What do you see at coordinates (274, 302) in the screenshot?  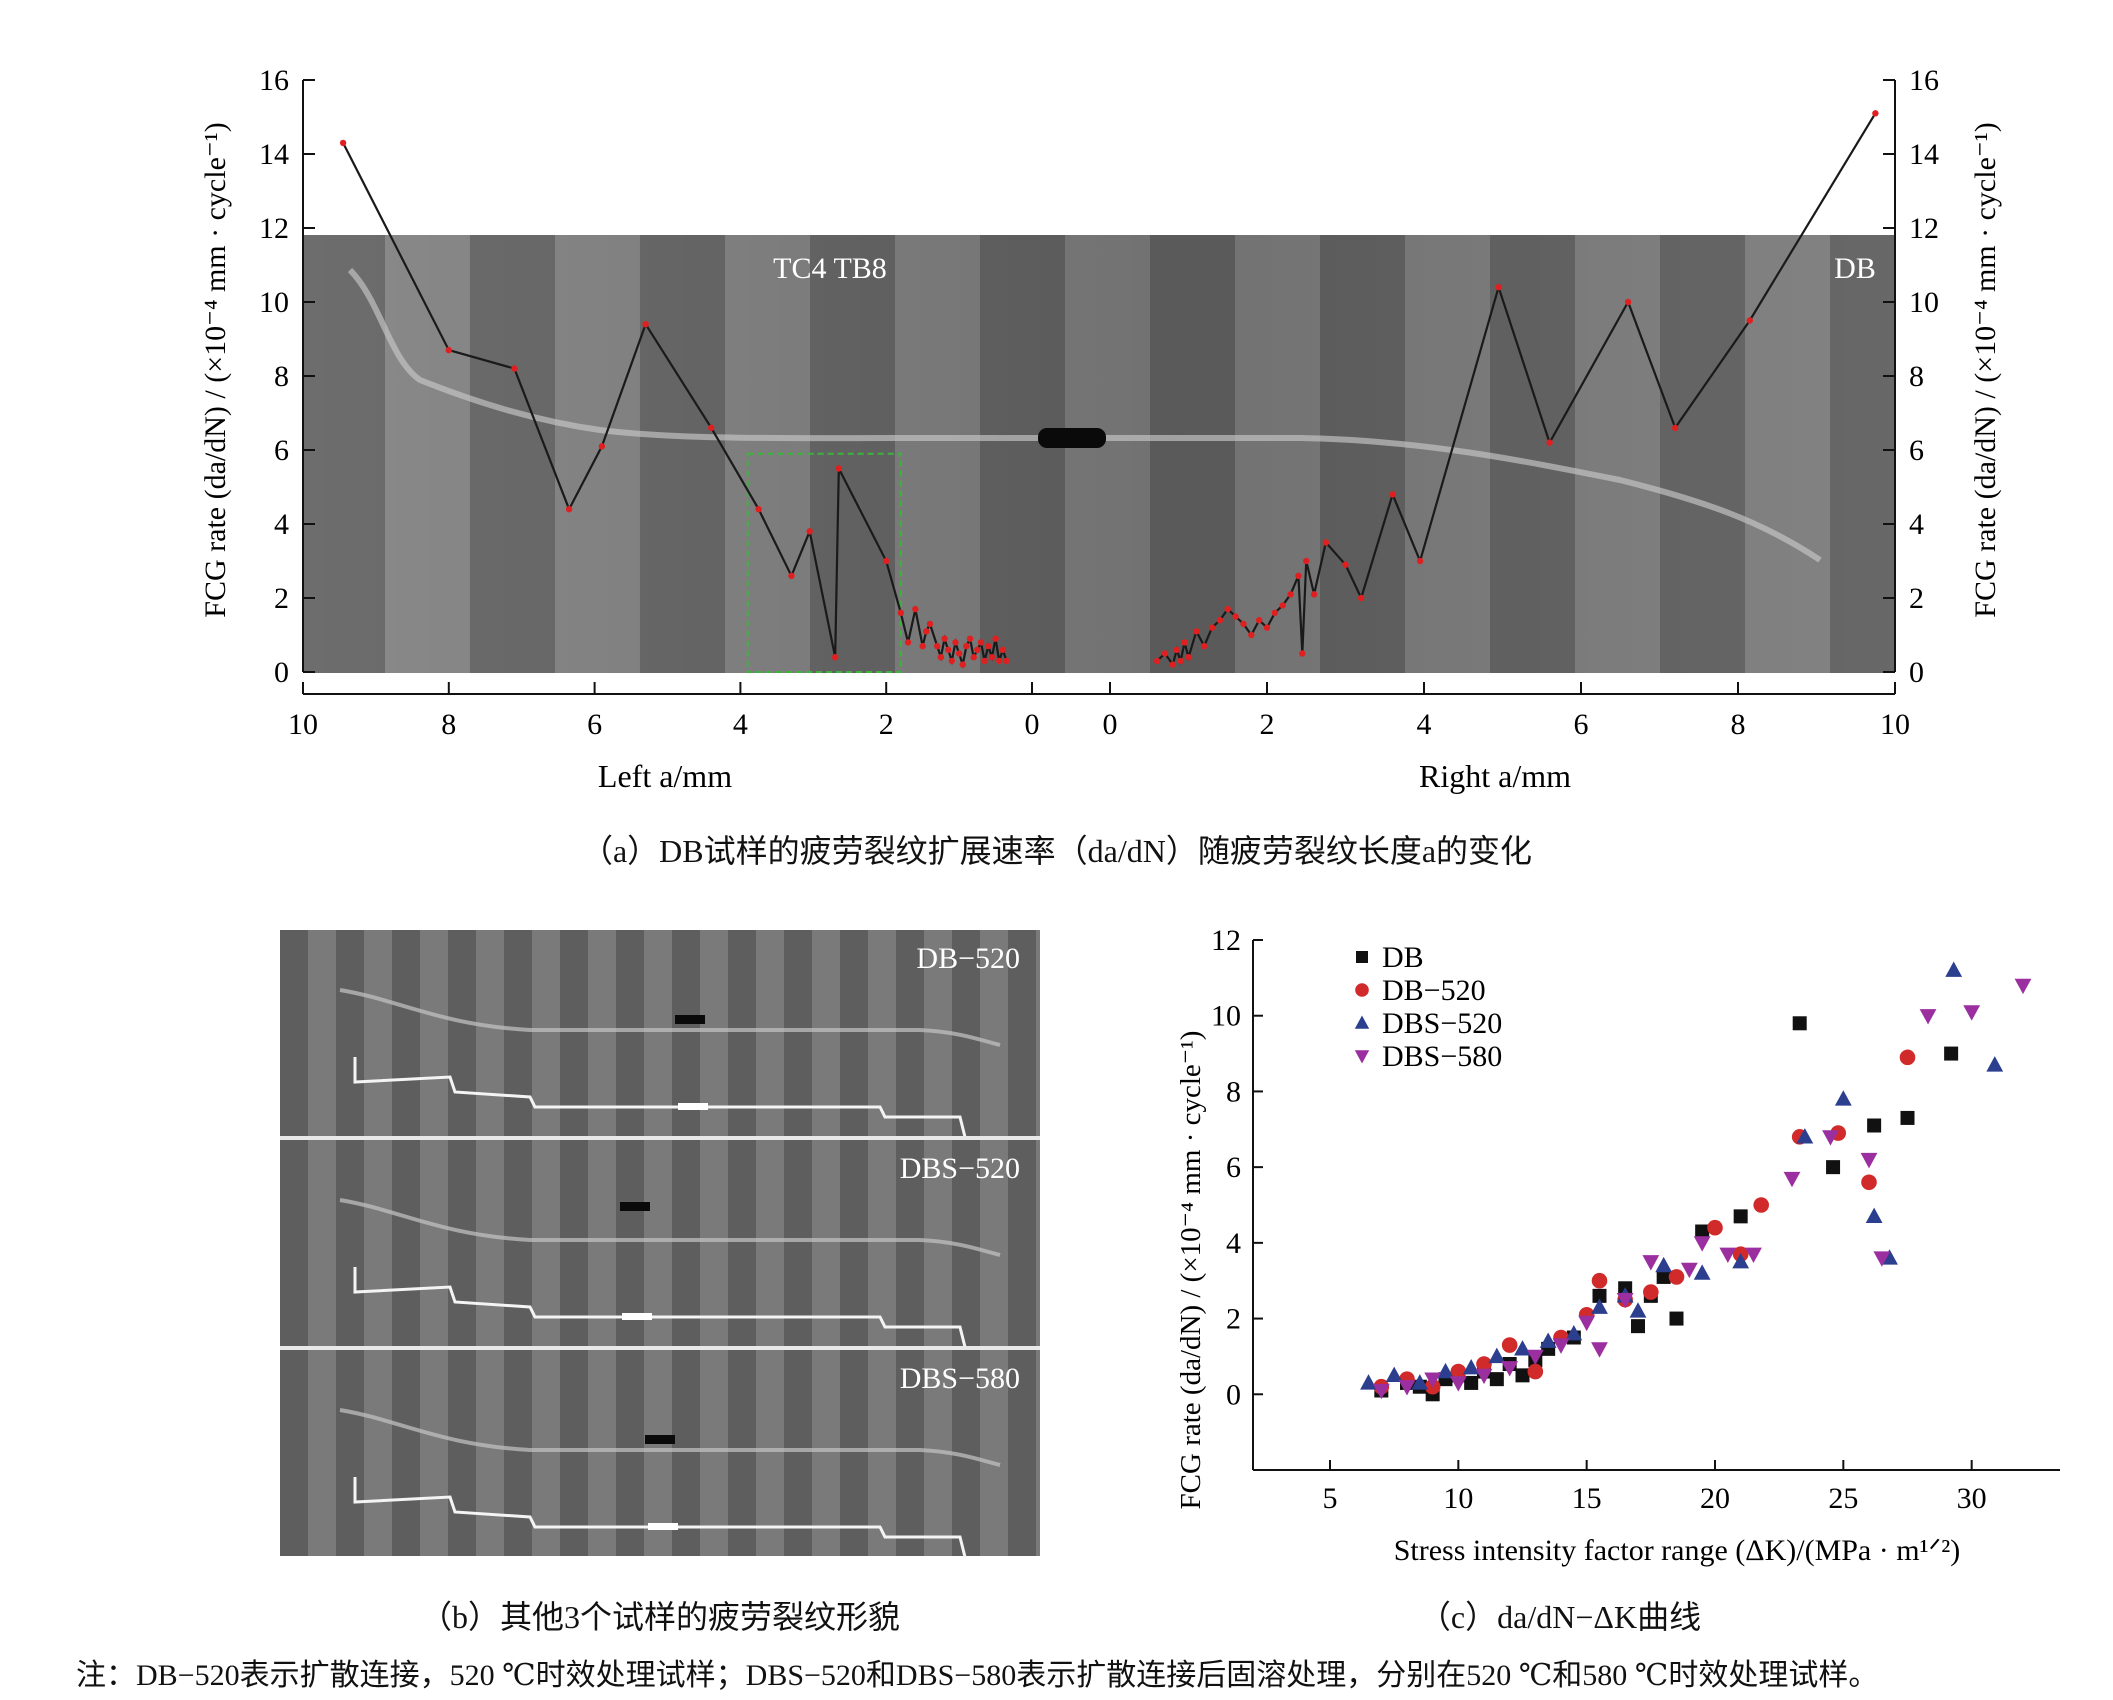 I see `y-tick-label-left: 10` at bounding box center [274, 302].